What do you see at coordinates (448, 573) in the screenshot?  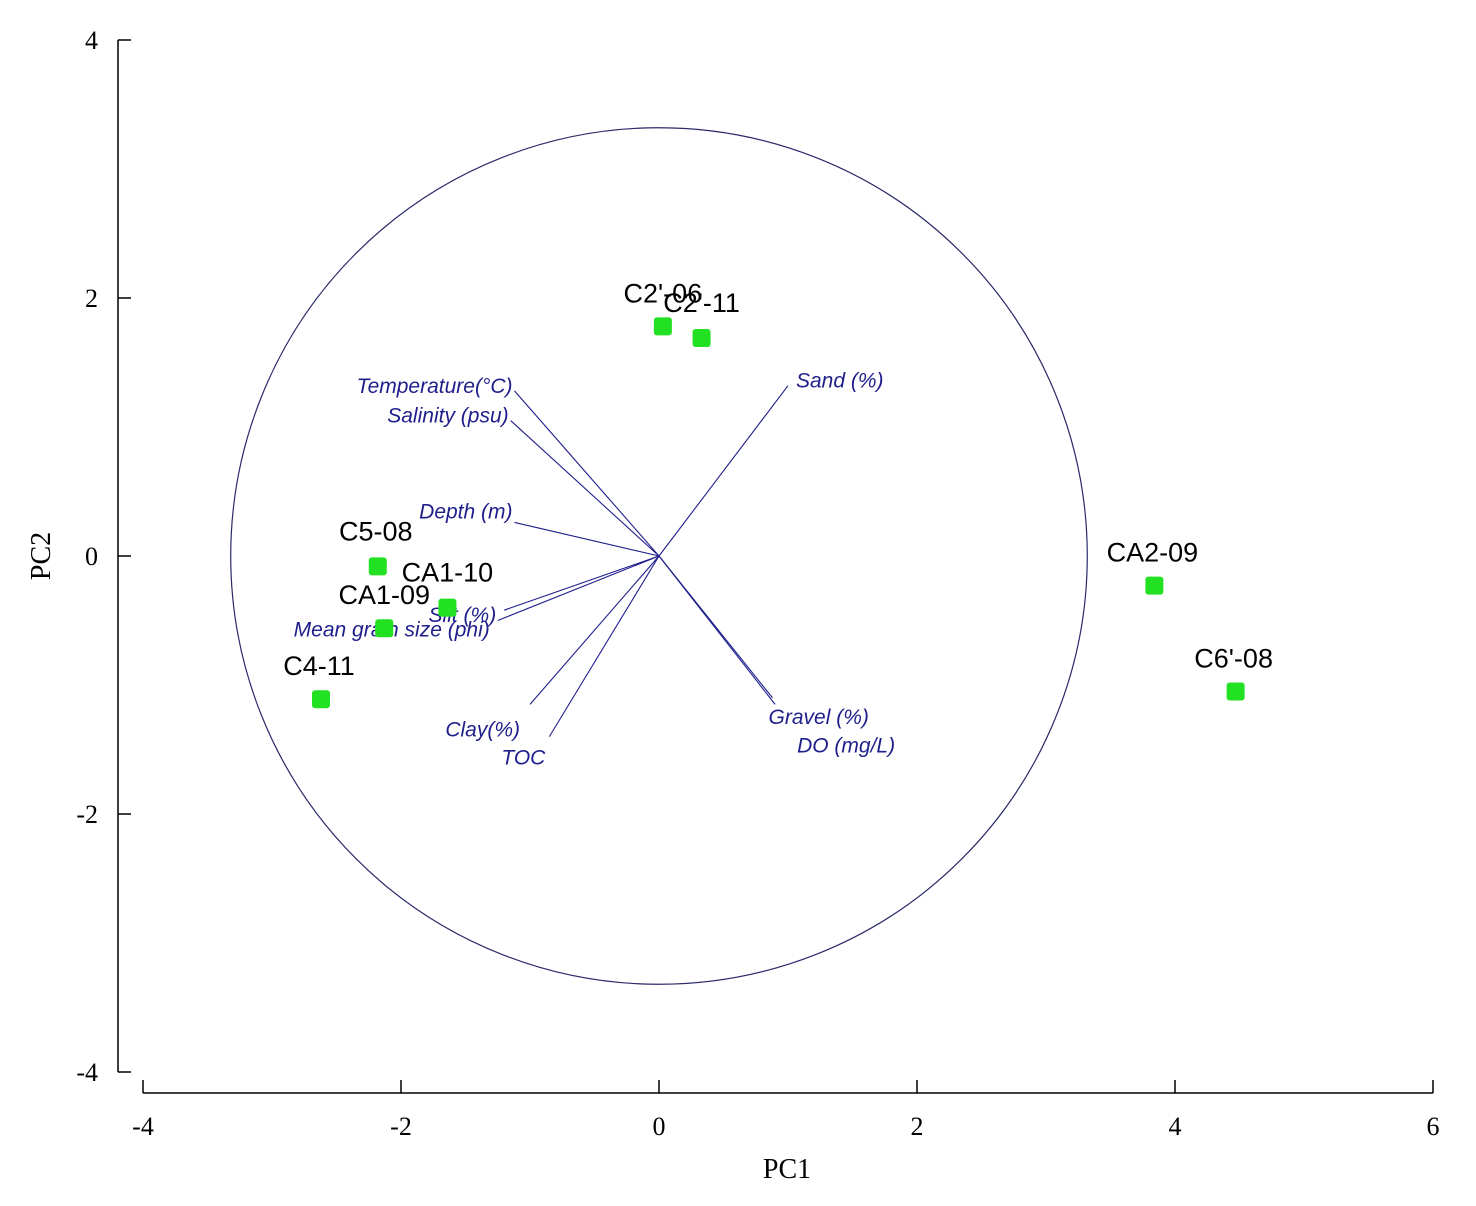 I see `sample-label: CA1-10` at bounding box center [448, 573].